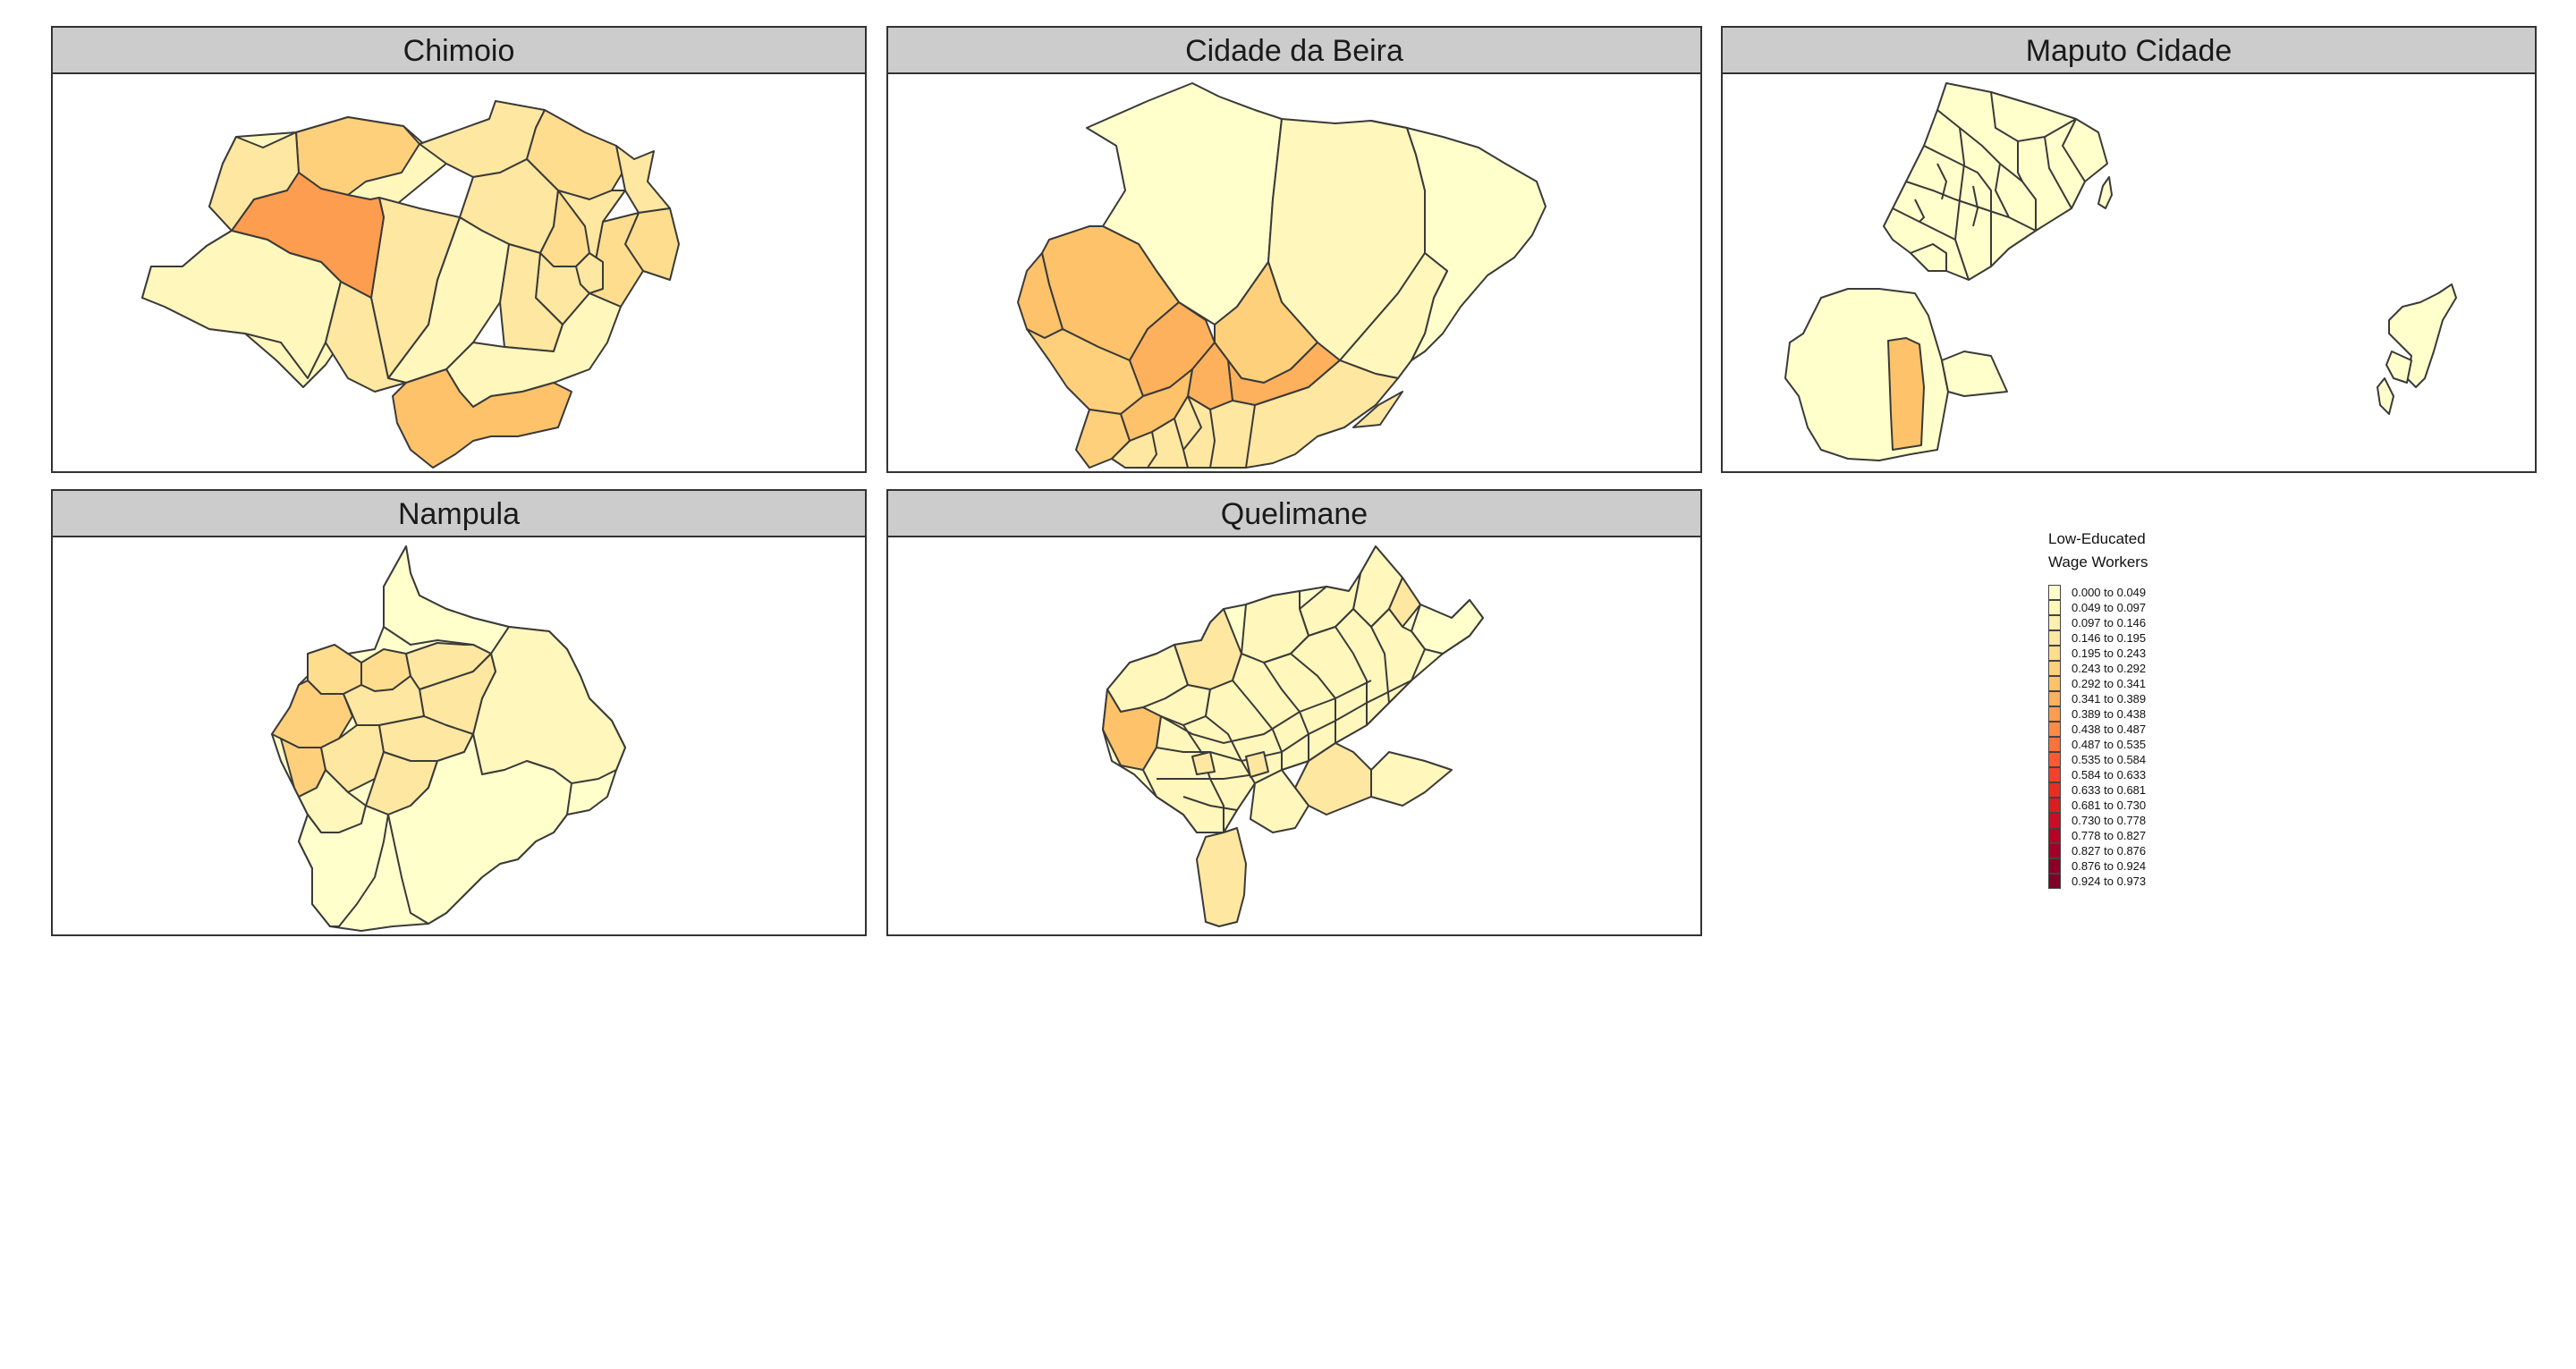 The image size is (2576, 1369). Describe the element at coordinates (2109, 882) in the screenshot. I see `legend-label: 0.924 to 0.973` at that location.